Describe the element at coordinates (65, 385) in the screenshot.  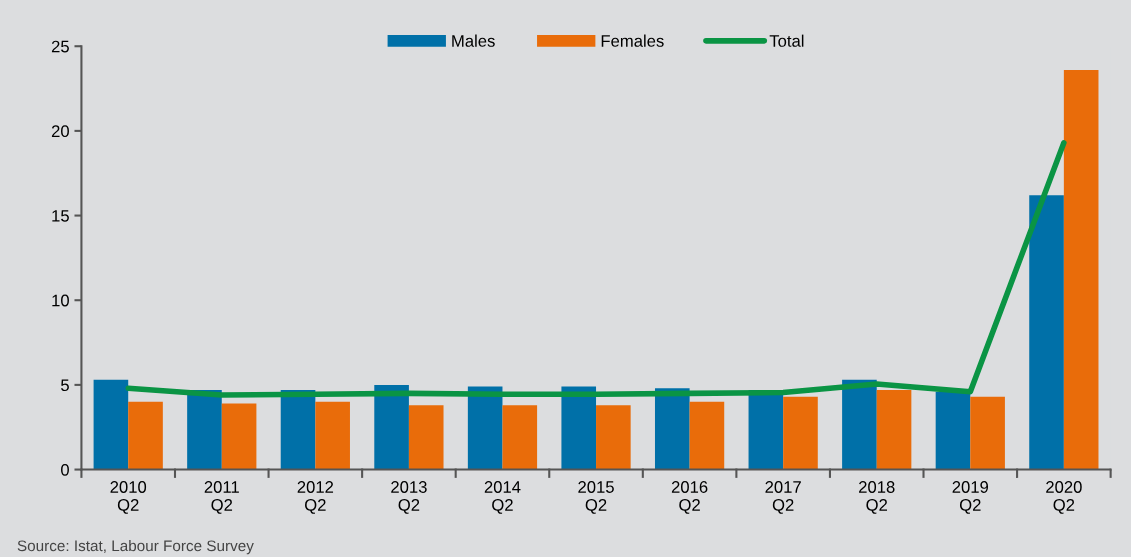
I see `y-tick-label: 5` at that location.